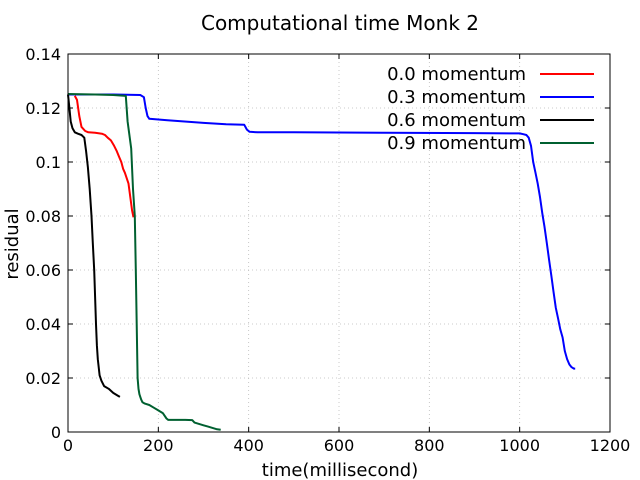 The width and height of the screenshot is (640, 480). I want to click on y-tick-label: 0.1, so click(48, 162).